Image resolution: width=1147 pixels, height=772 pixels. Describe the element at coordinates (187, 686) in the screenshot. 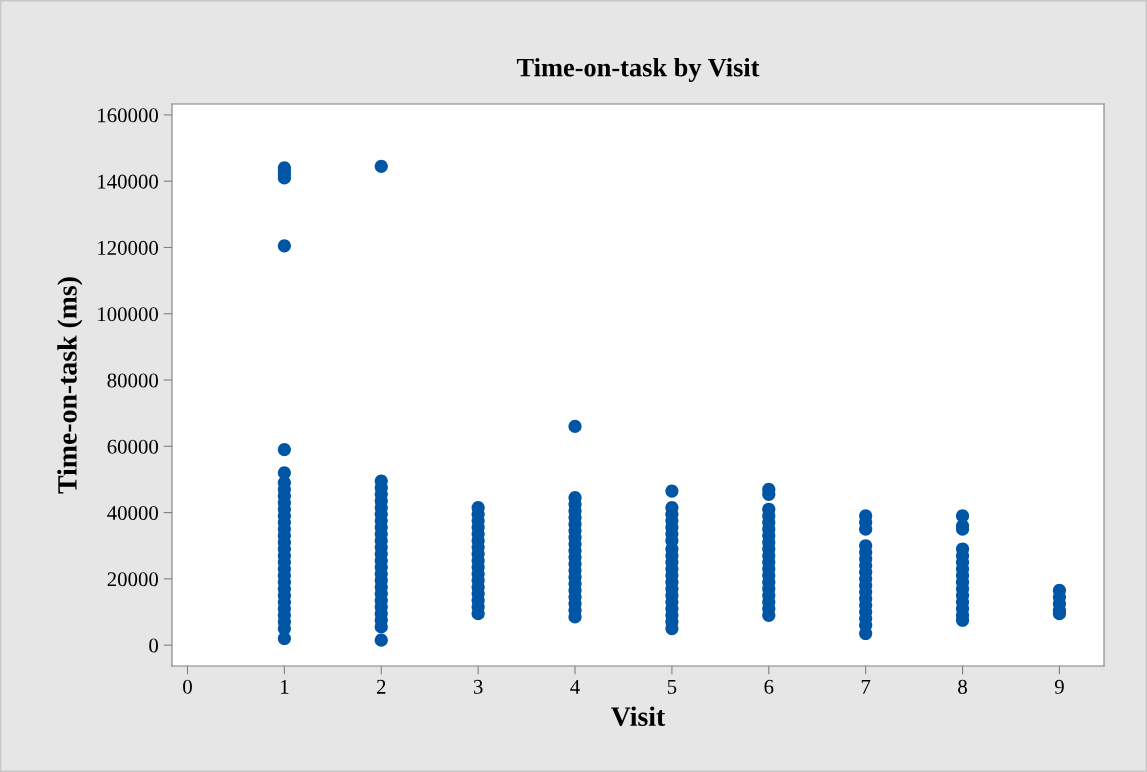

I see `x-tick-label: 0` at that location.